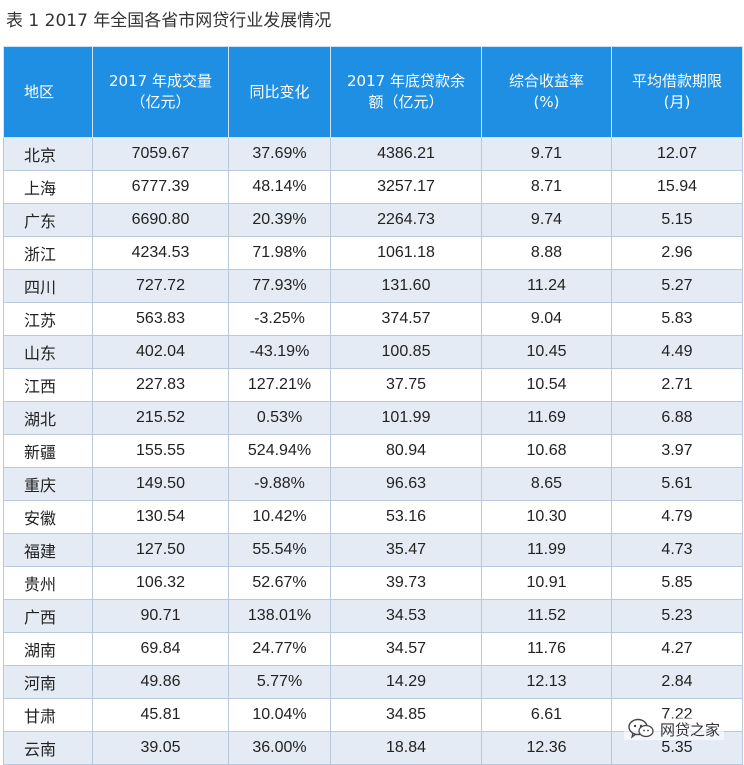  I want to click on region-cell: 广西, so click(48, 616).